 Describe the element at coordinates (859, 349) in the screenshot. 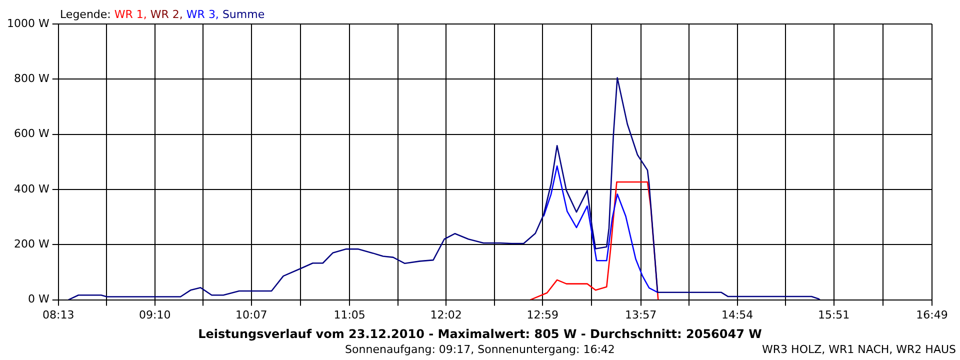

I see `text: WR3 HOLZ, WR1 NACH, WR2 HAUS` at that location.